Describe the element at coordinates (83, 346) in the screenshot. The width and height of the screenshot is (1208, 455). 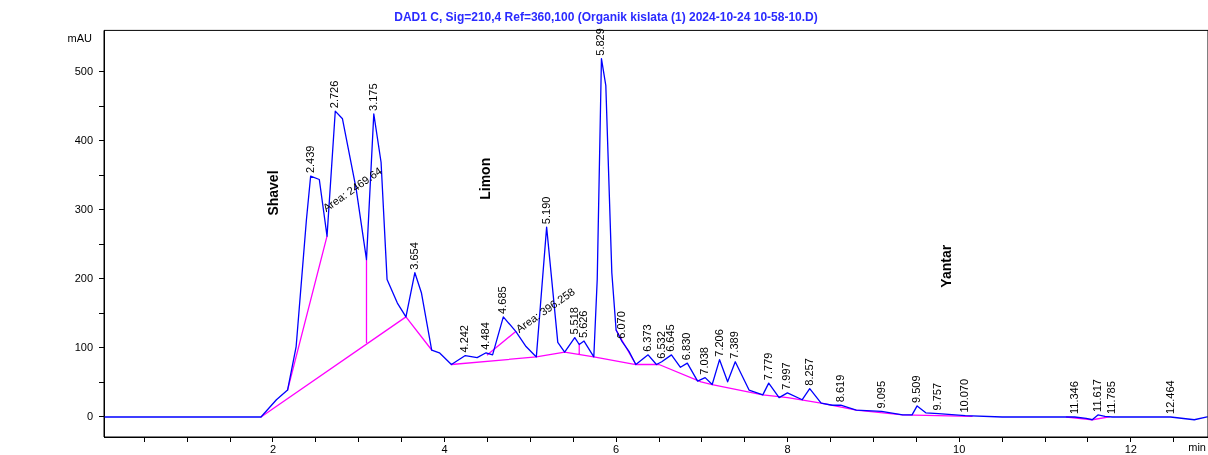
I see `y-tick-label: 100` at that location.